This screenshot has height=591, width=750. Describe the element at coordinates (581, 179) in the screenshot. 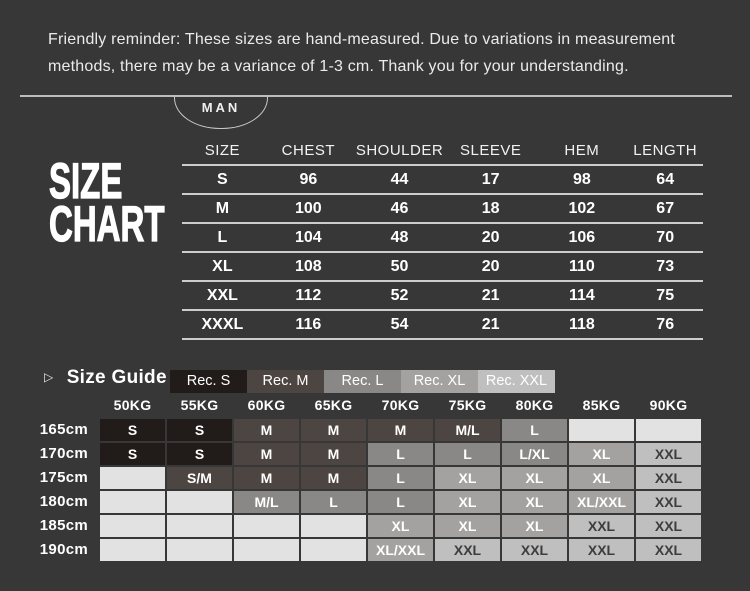

I see `table-cell: 98` at that location.